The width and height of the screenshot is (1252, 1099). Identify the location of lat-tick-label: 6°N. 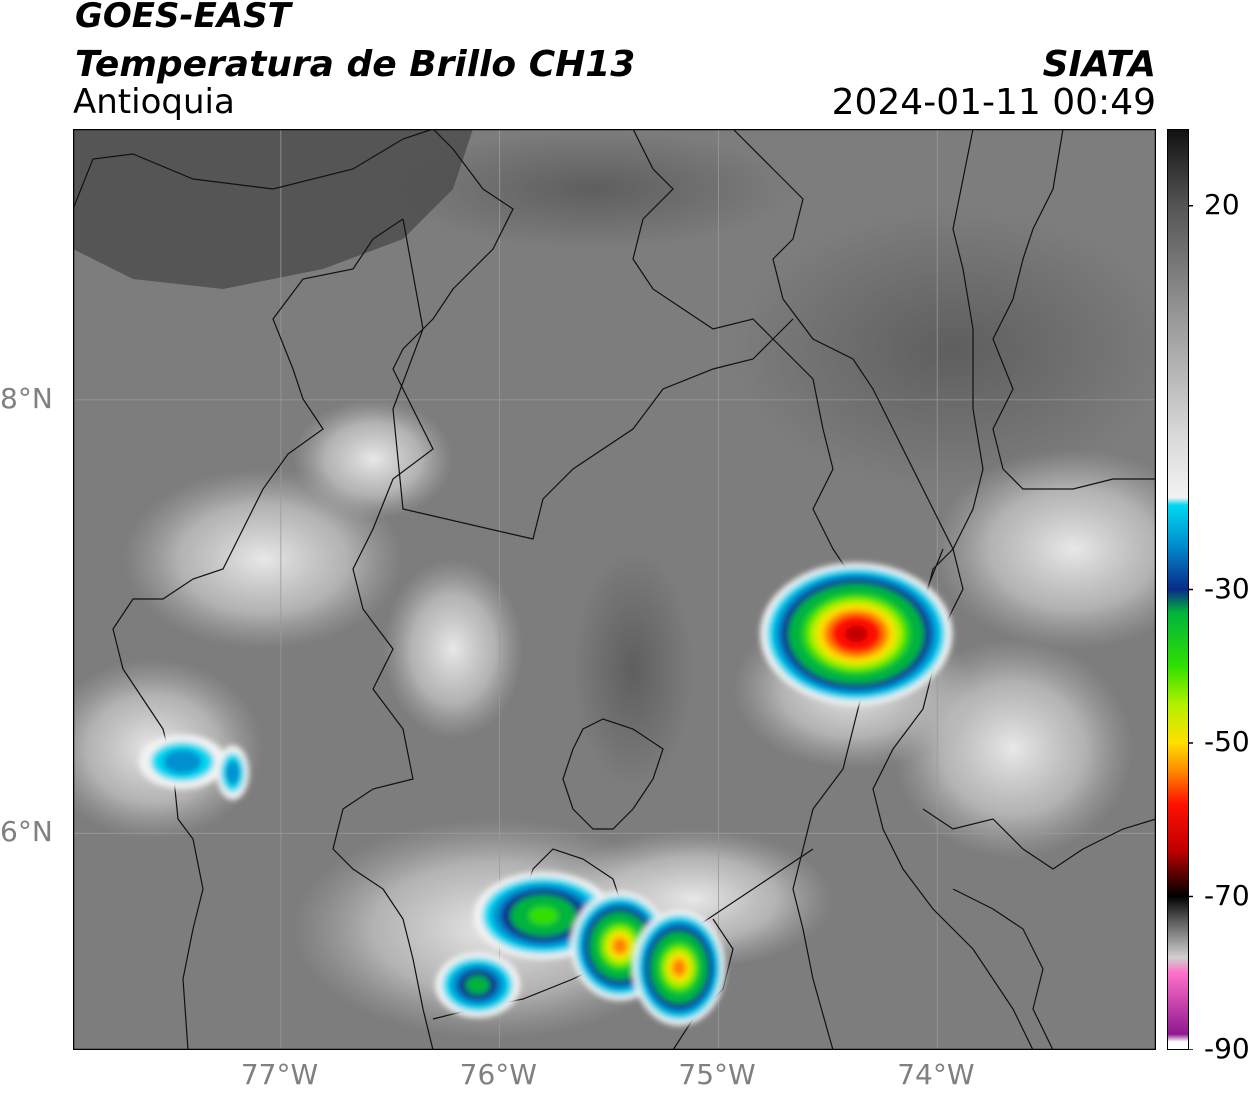
(26, 831).